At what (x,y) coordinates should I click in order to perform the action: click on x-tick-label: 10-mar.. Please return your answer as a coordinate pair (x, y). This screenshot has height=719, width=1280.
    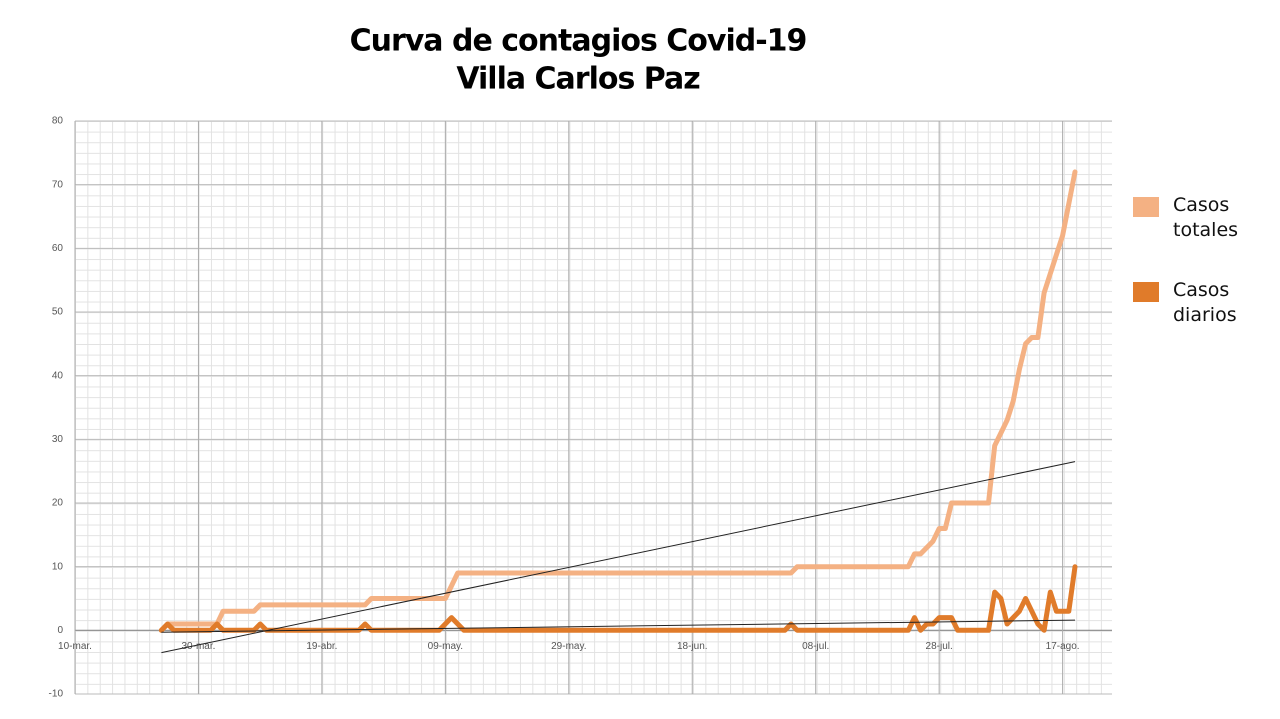
    Looking at the image, I should click on (75, 646).